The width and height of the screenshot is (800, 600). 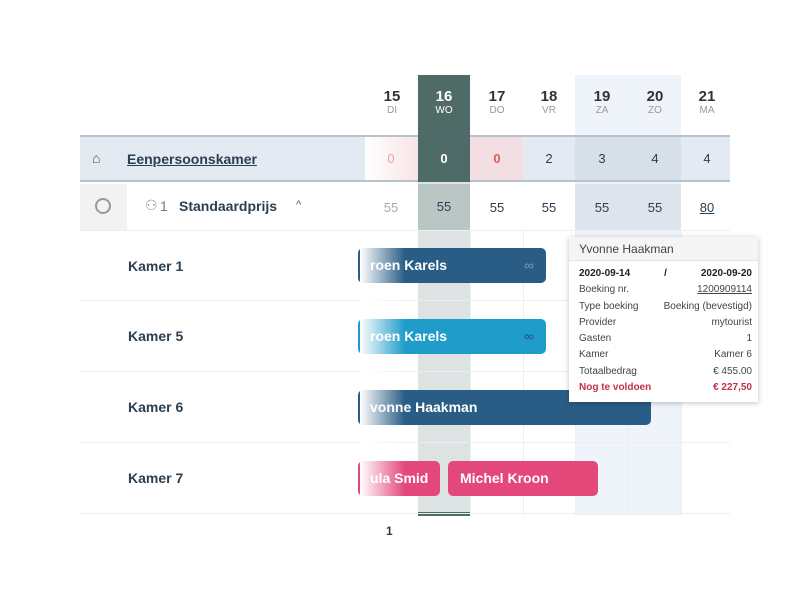 I want to click on room-label: Kamer 7, so click(x=156, y=478).